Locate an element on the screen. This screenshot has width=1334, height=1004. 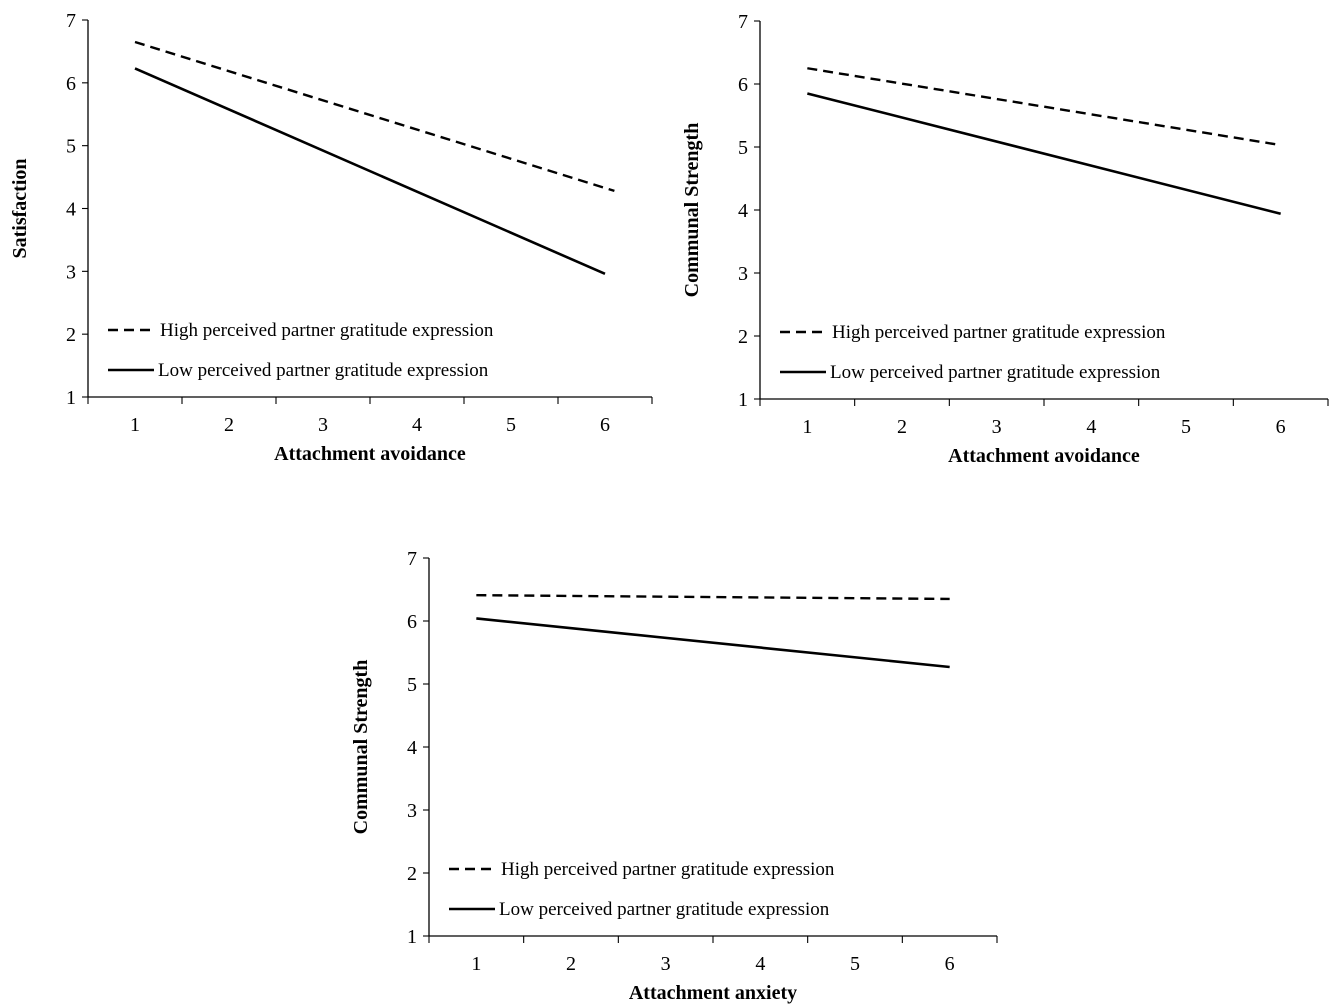
chart-1-y-axis-title: Satisfaction is located at coordinates (20, 209).